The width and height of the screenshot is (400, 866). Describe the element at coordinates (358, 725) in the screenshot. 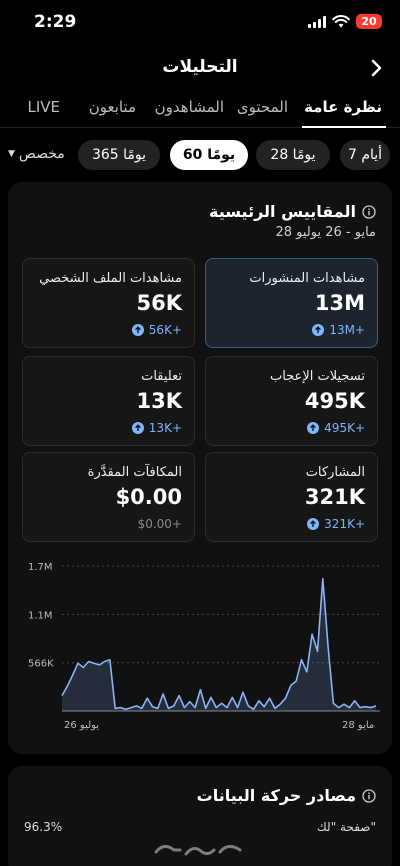

I see `x-tick-label-may28: مايو 28` at that location.